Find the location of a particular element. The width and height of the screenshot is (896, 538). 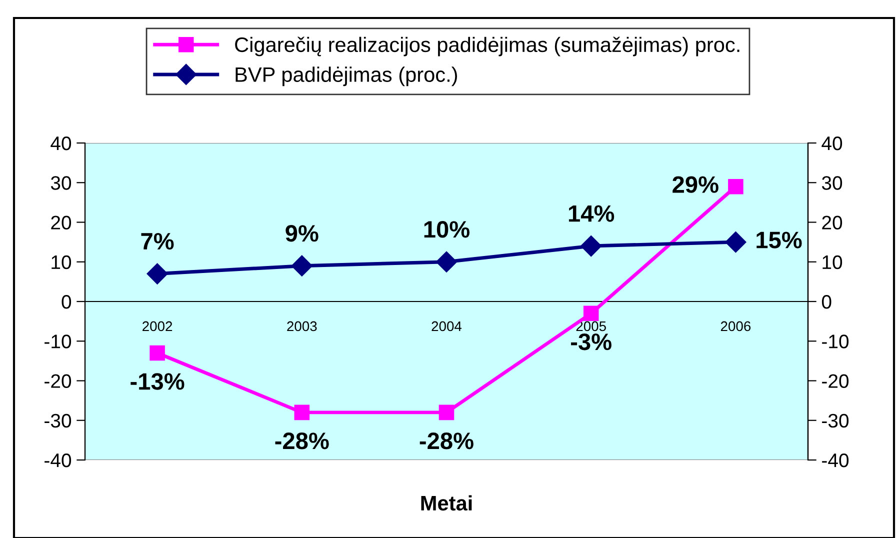

data-label: -3% is located at coordinates (591, 341).